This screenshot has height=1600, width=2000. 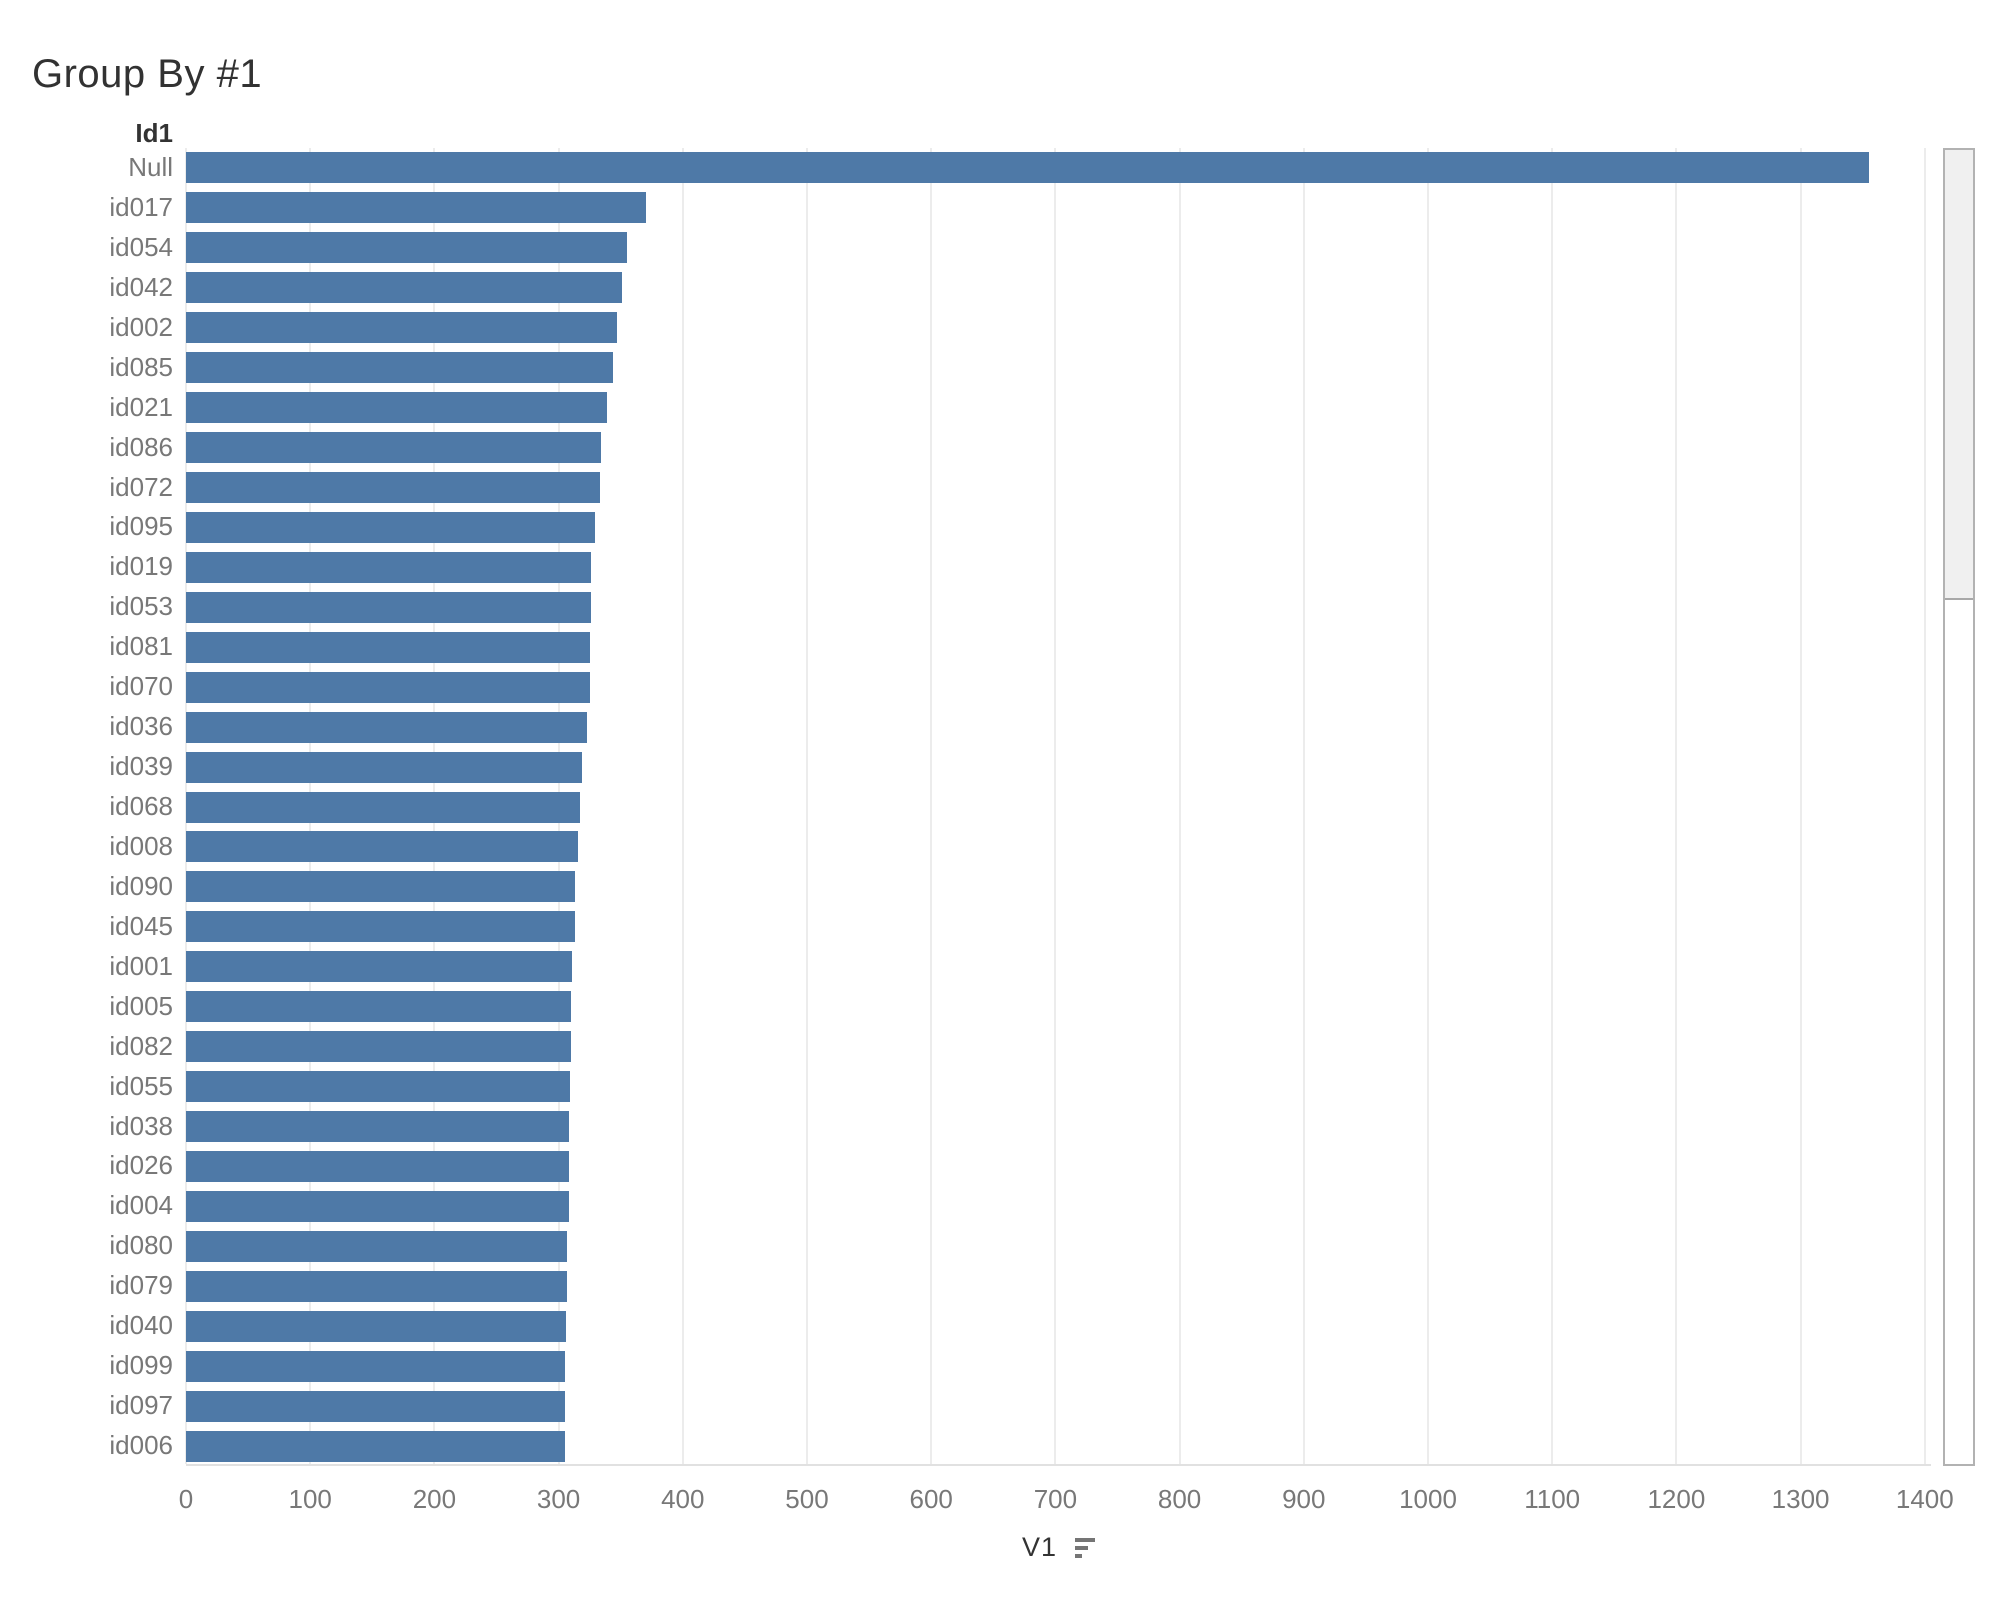 What do you see at coordinates (141, 366) in the screenshot?
I see `row-label-id085: id085` at bounding box center [141, 366].